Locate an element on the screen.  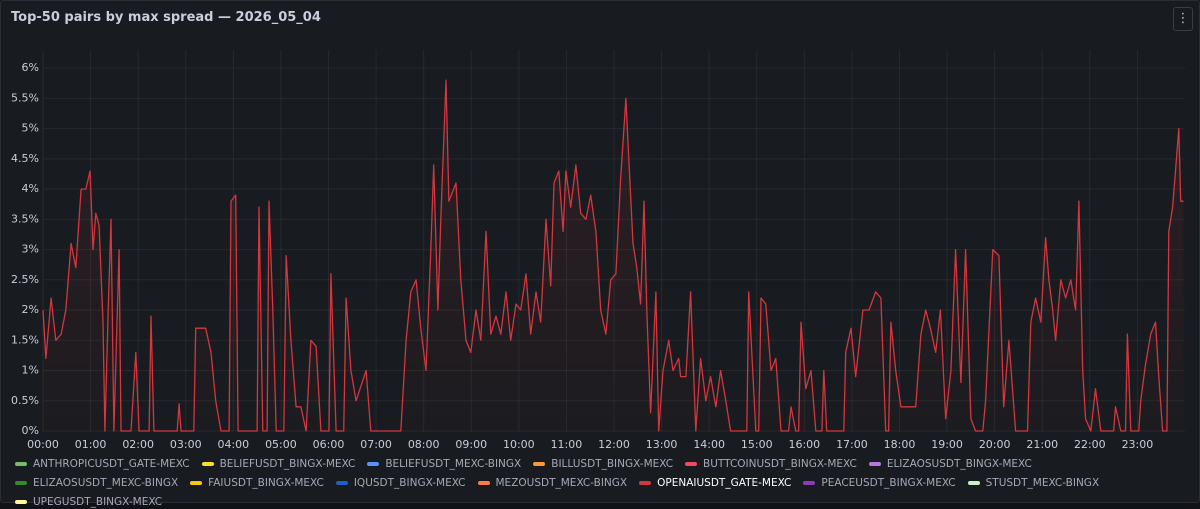
x-tick-label: 15:00 is located at coordinates (757, 444).